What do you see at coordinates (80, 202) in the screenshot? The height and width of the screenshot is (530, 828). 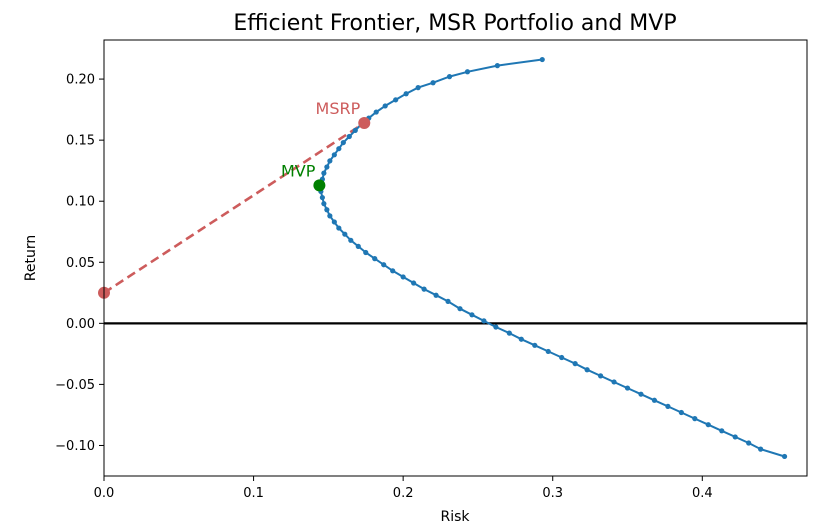 I see `y-tick-label: 0.10` at bounding box center [80, 202].